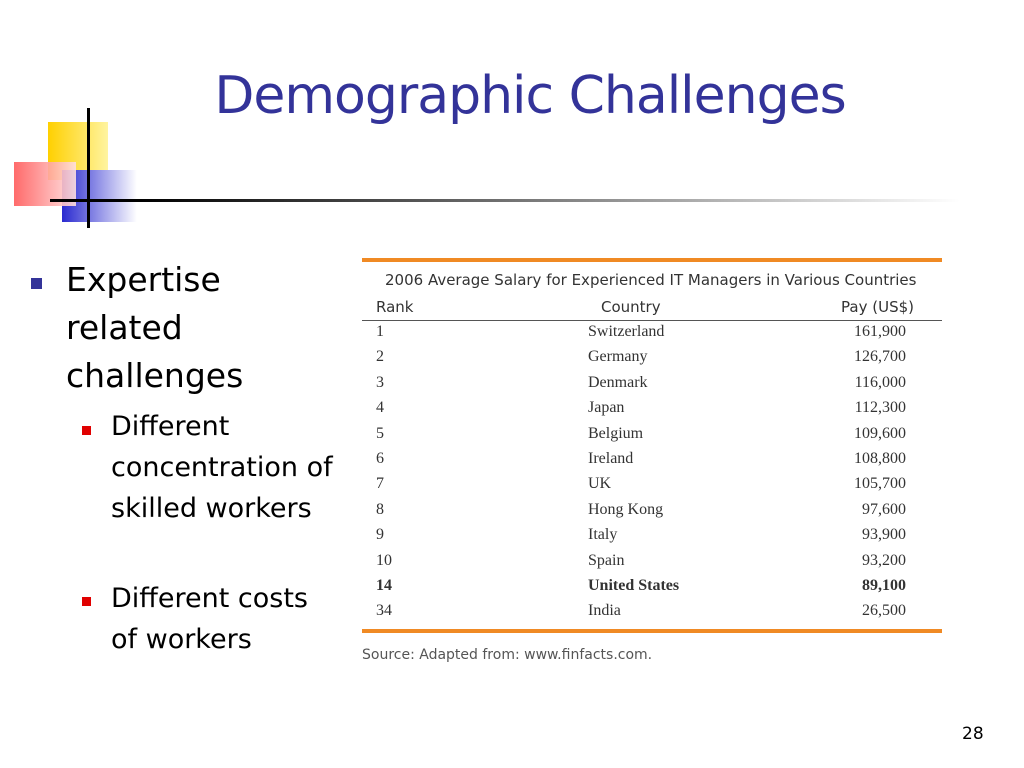 Image resolution: width=1024 pixels, height=768 pixels. What do you see at coordinates (606, 560) in the screenshot?
I see `country-cell: Spain` at bounding box center [606, 560].